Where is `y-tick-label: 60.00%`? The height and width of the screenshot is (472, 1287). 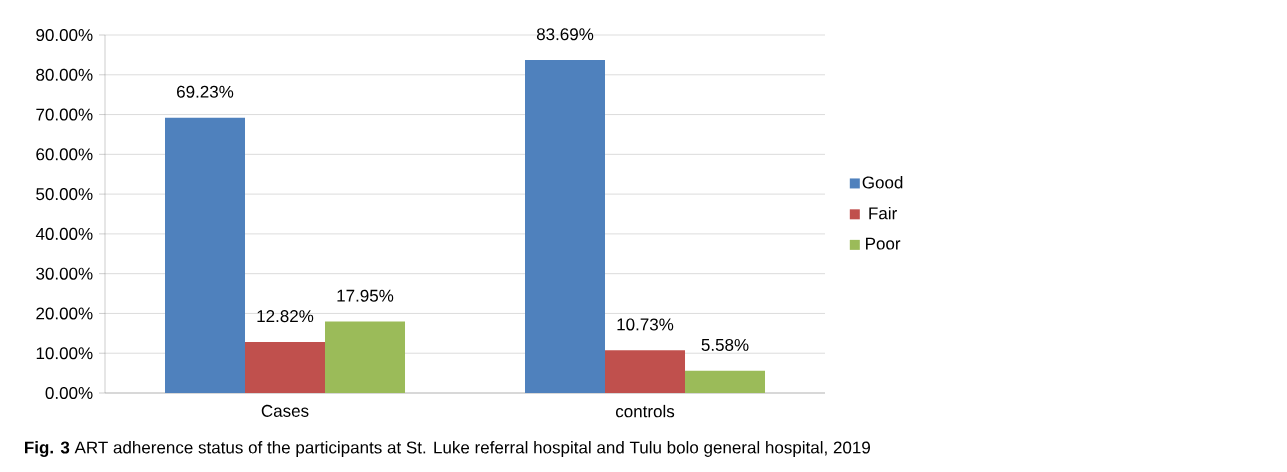
y-tick-label: 60.00% is located at coordinates (64, 154).